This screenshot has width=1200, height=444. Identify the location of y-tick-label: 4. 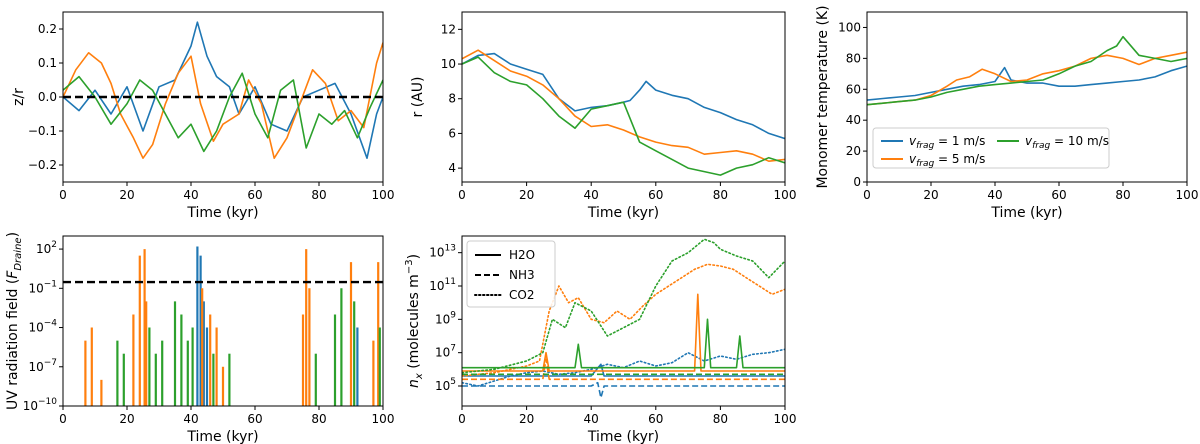
(452, 168).